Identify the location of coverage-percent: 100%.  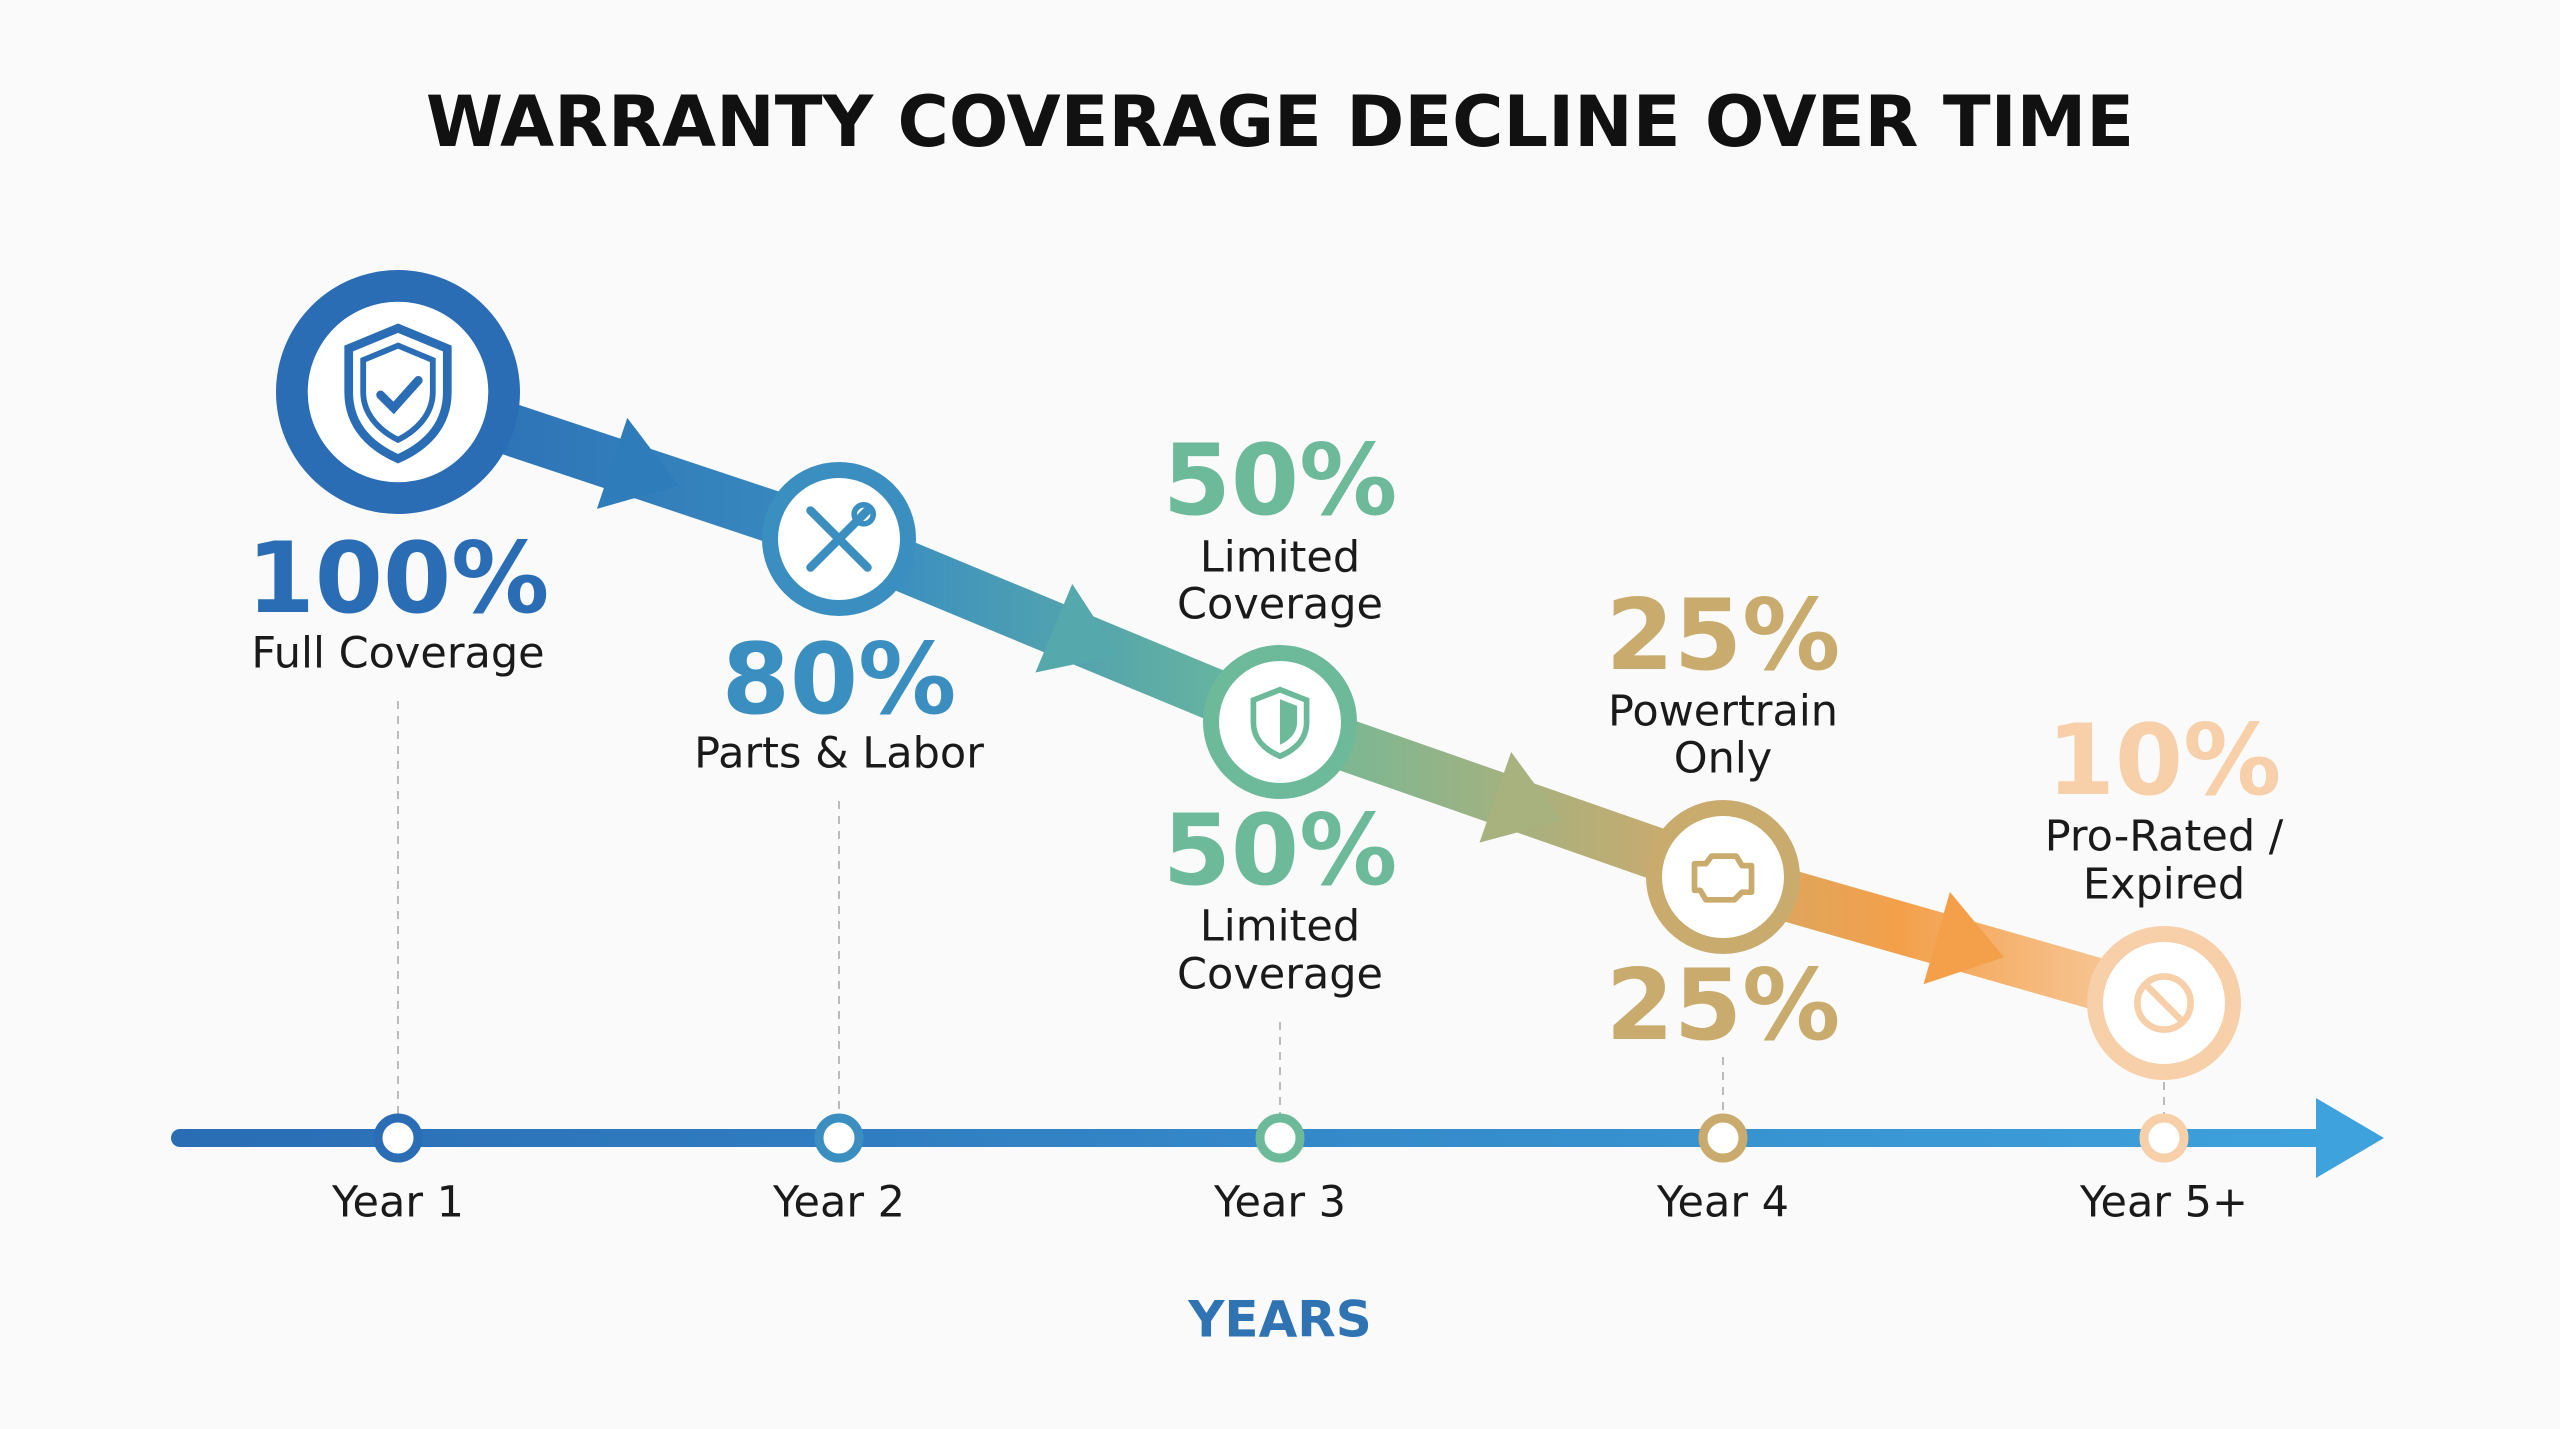
(398, 579).